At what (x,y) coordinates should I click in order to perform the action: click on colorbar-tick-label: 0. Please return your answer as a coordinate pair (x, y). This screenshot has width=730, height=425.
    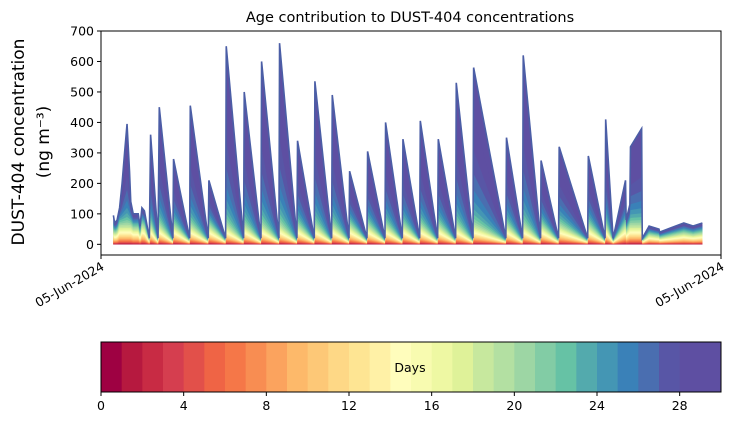
    Looking at the image, I should click on (101, 405).